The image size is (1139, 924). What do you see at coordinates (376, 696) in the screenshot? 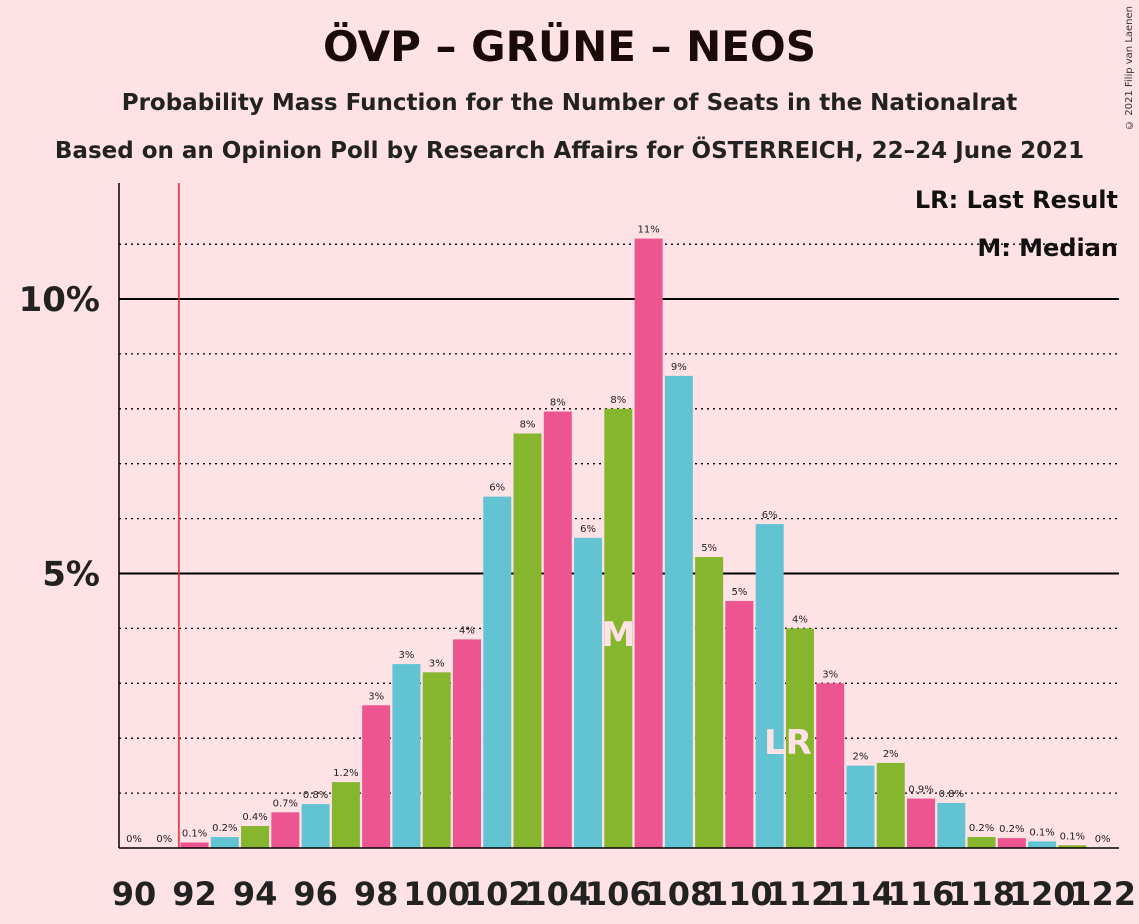
I see `bar-label-98: 3%` at bounding box center [376, 696].